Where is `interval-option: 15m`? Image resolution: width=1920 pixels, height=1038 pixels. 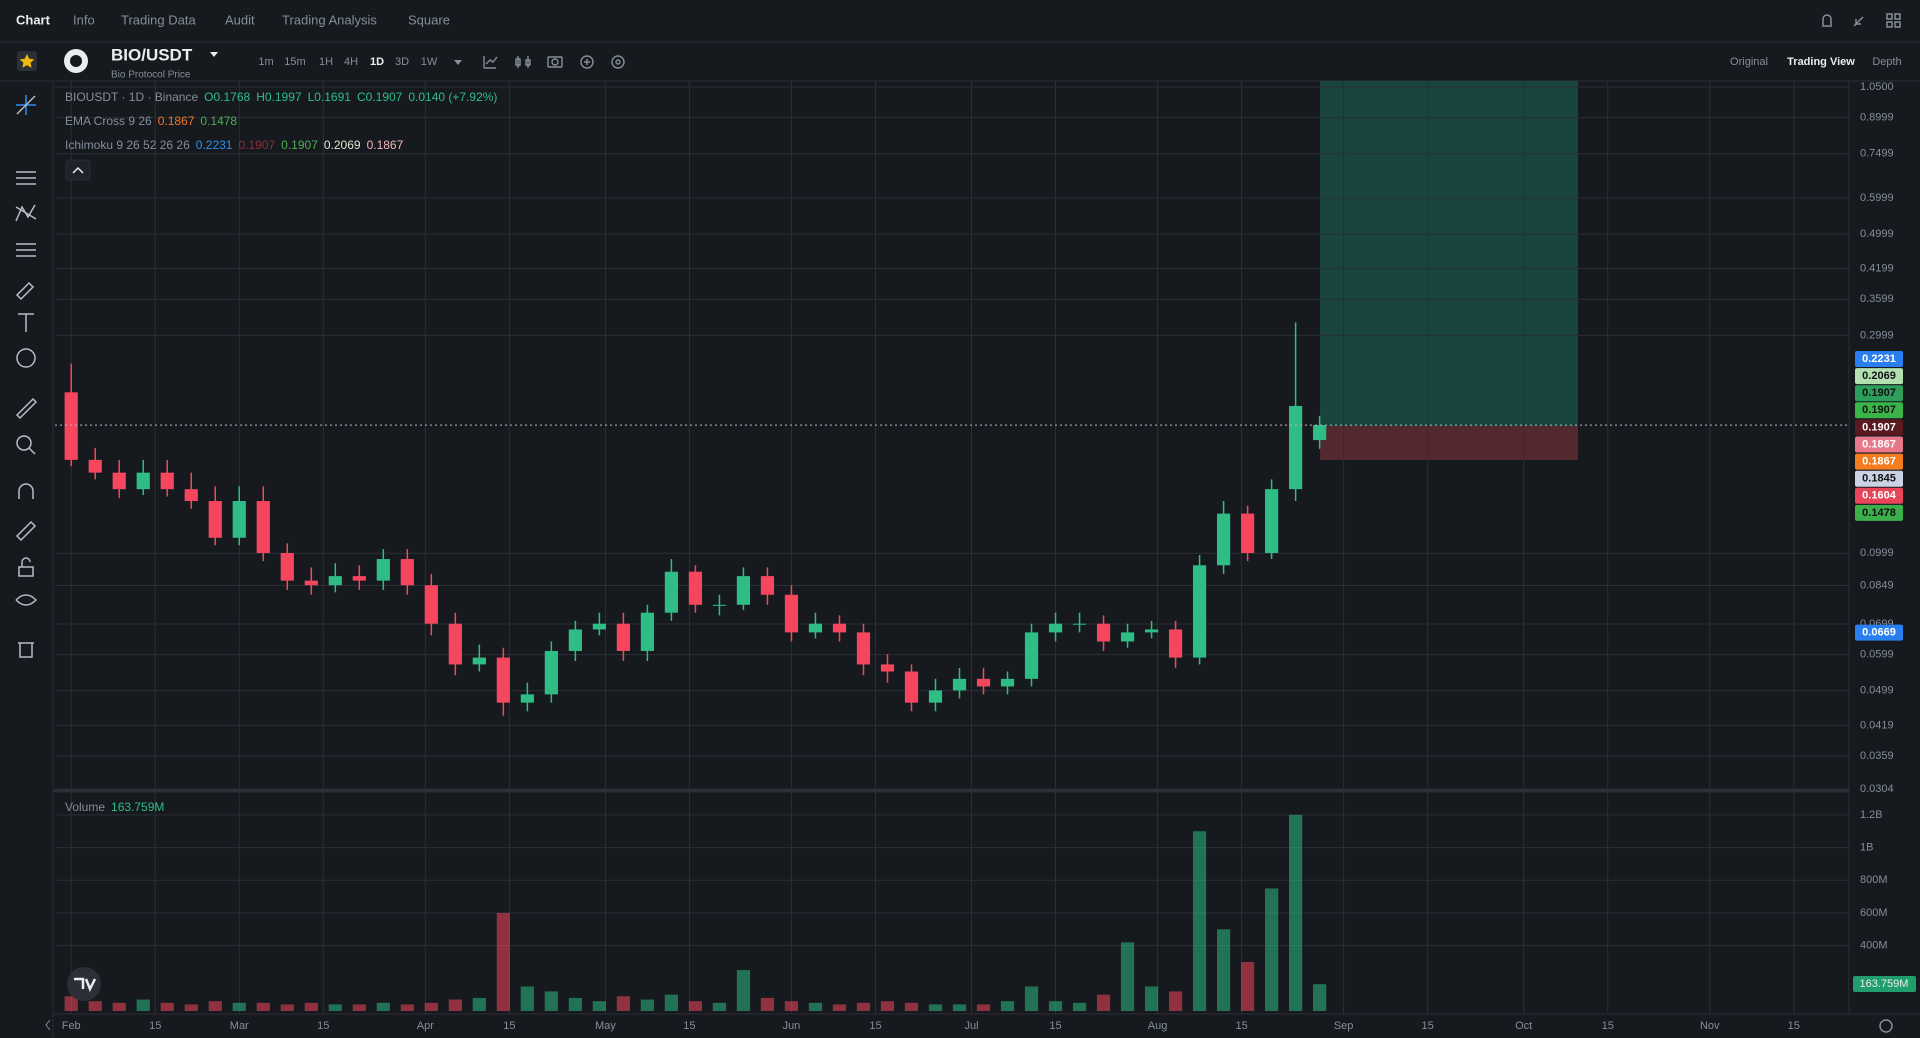
interval-option: 15m is located at coordinates (294, 62).